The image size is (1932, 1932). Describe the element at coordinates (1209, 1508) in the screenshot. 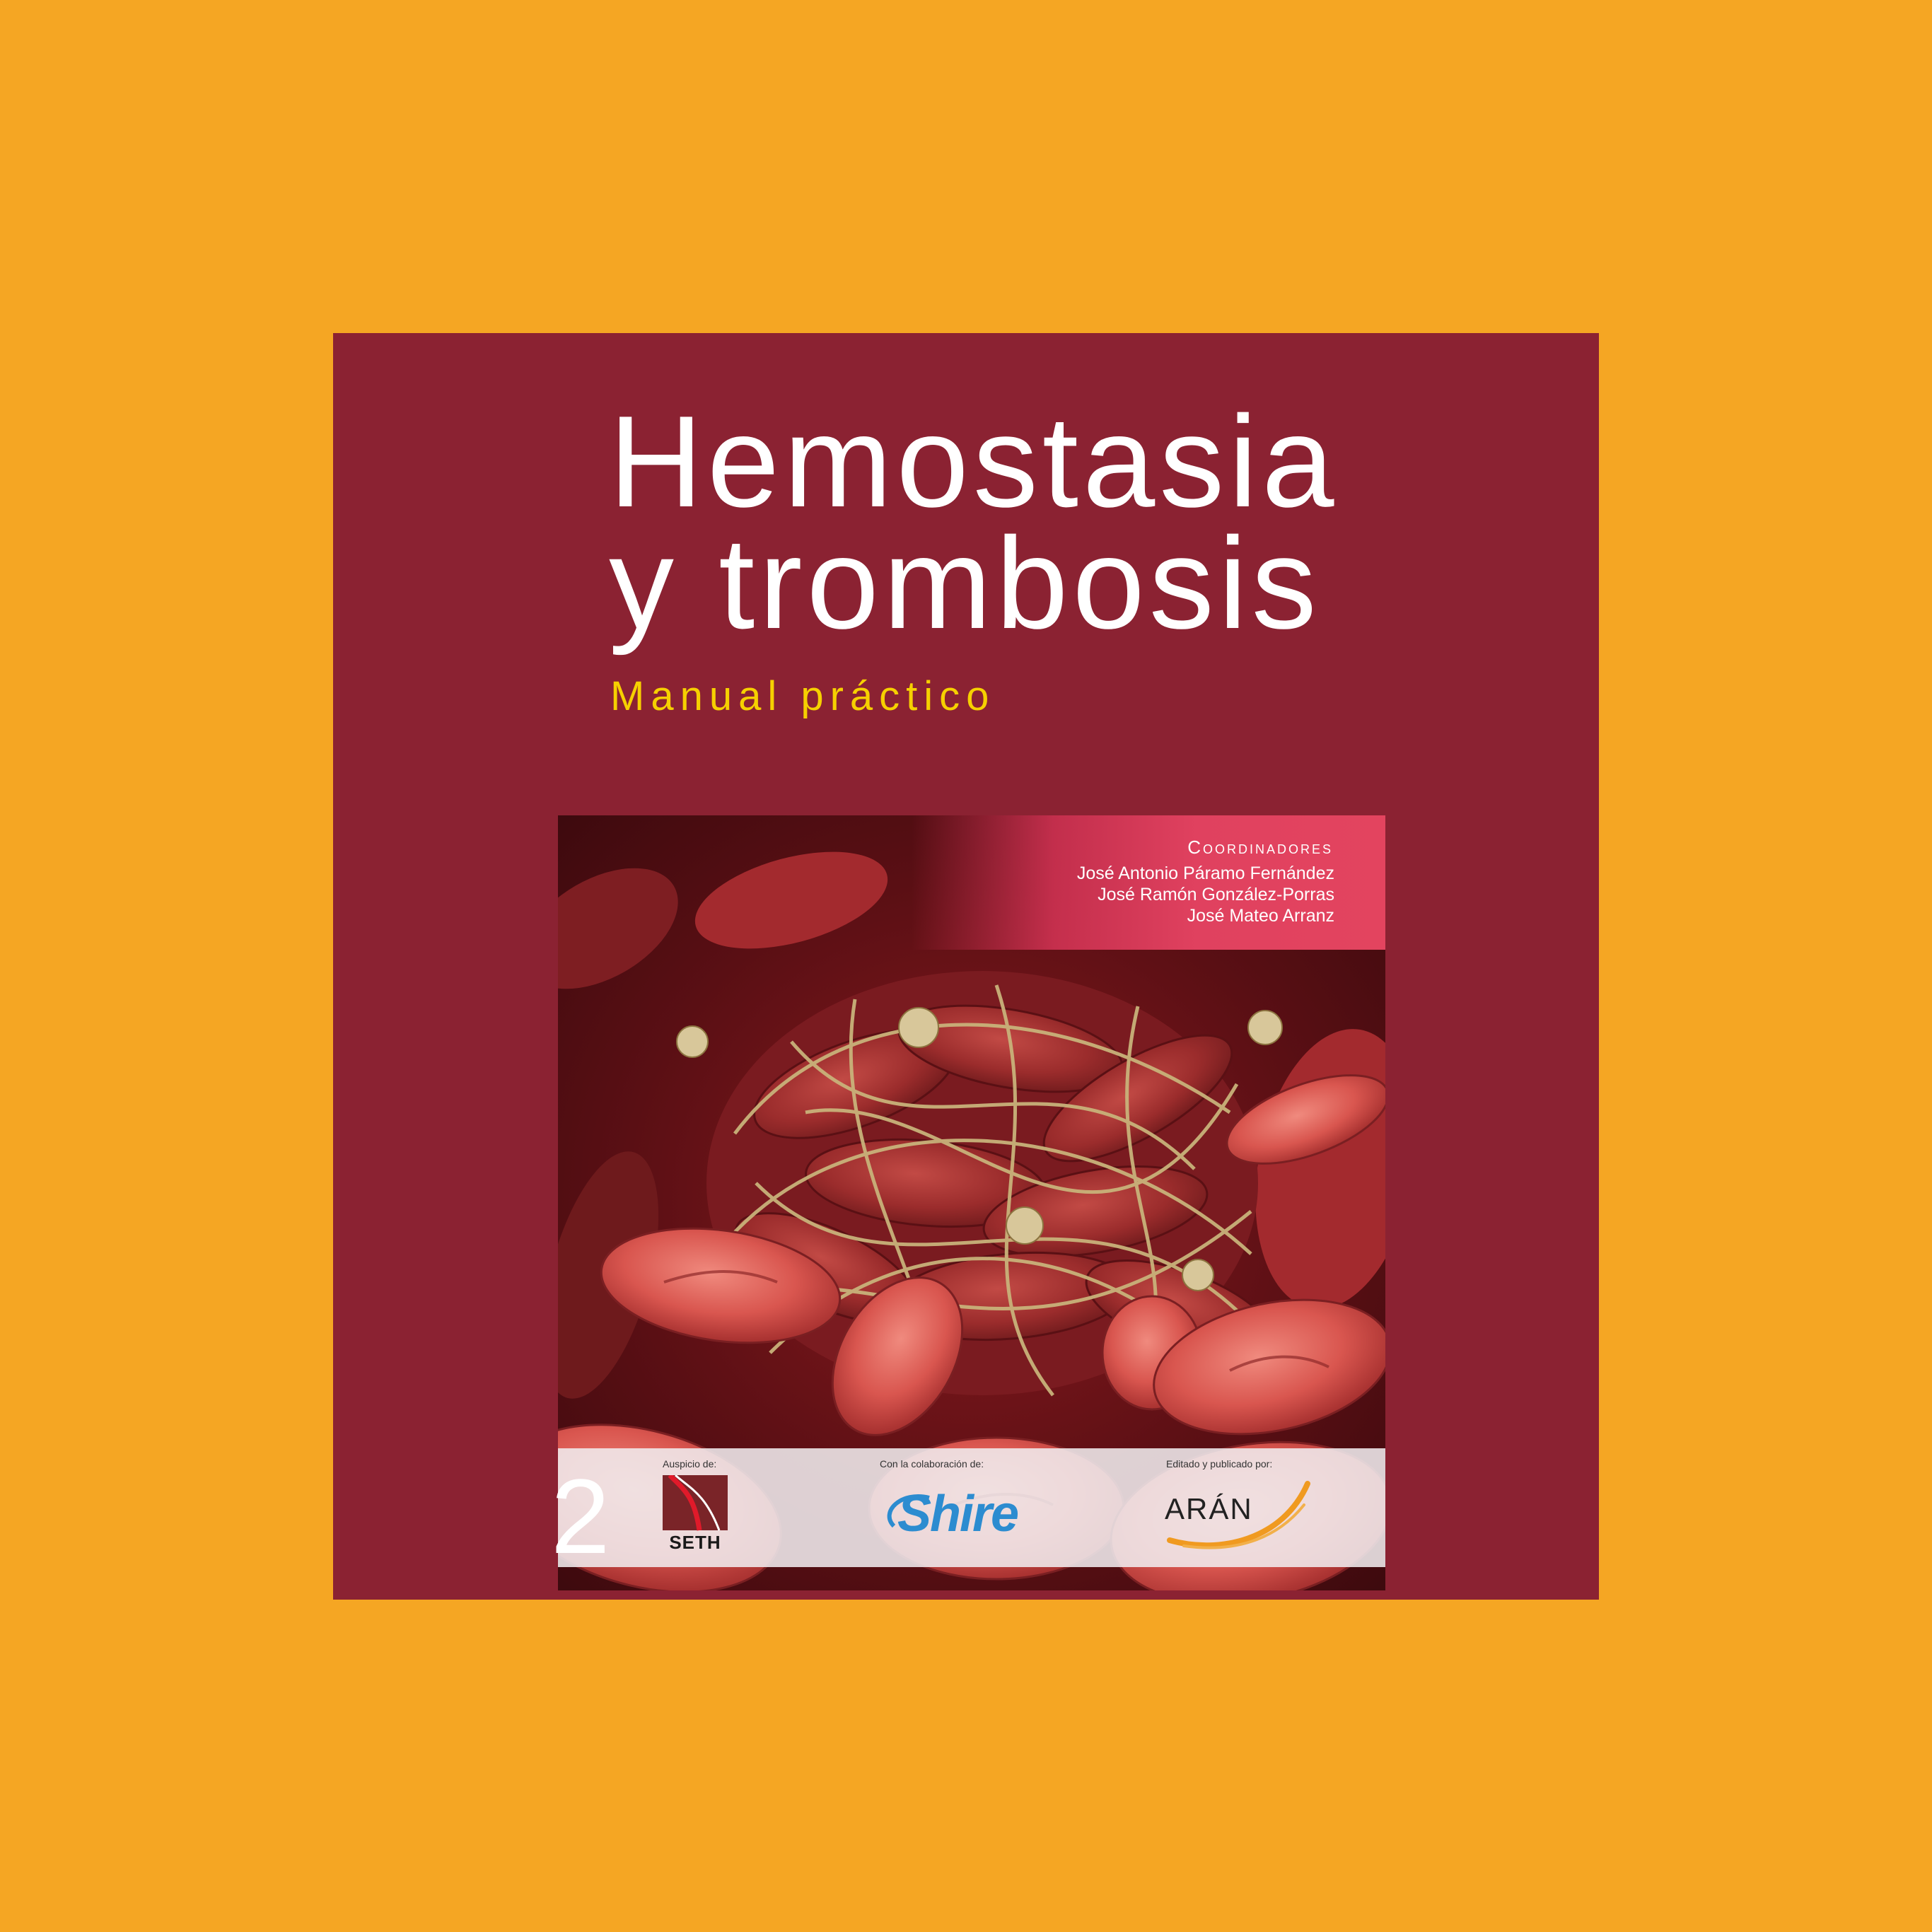

I see `aran-logo-text: ARÁN` at that location.